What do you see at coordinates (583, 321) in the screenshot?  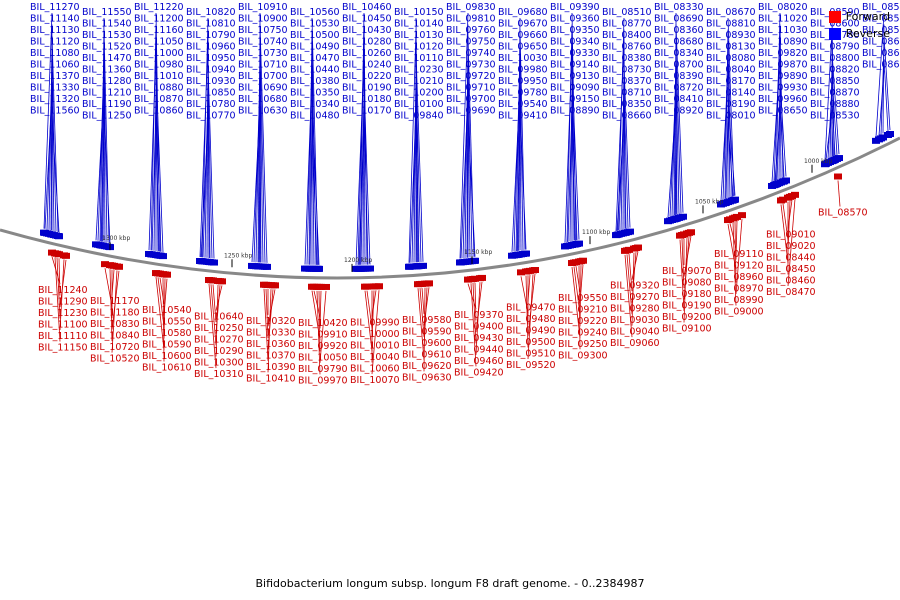 I see `forward-gene-label: BIL_09220` at bounding box center [583, 321].